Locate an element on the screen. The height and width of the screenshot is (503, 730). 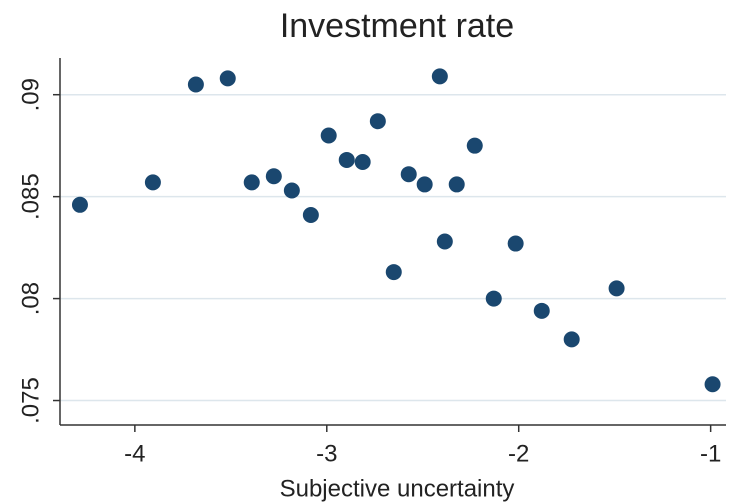
y-tick-label: .08 is located at coordinates (30, 298).